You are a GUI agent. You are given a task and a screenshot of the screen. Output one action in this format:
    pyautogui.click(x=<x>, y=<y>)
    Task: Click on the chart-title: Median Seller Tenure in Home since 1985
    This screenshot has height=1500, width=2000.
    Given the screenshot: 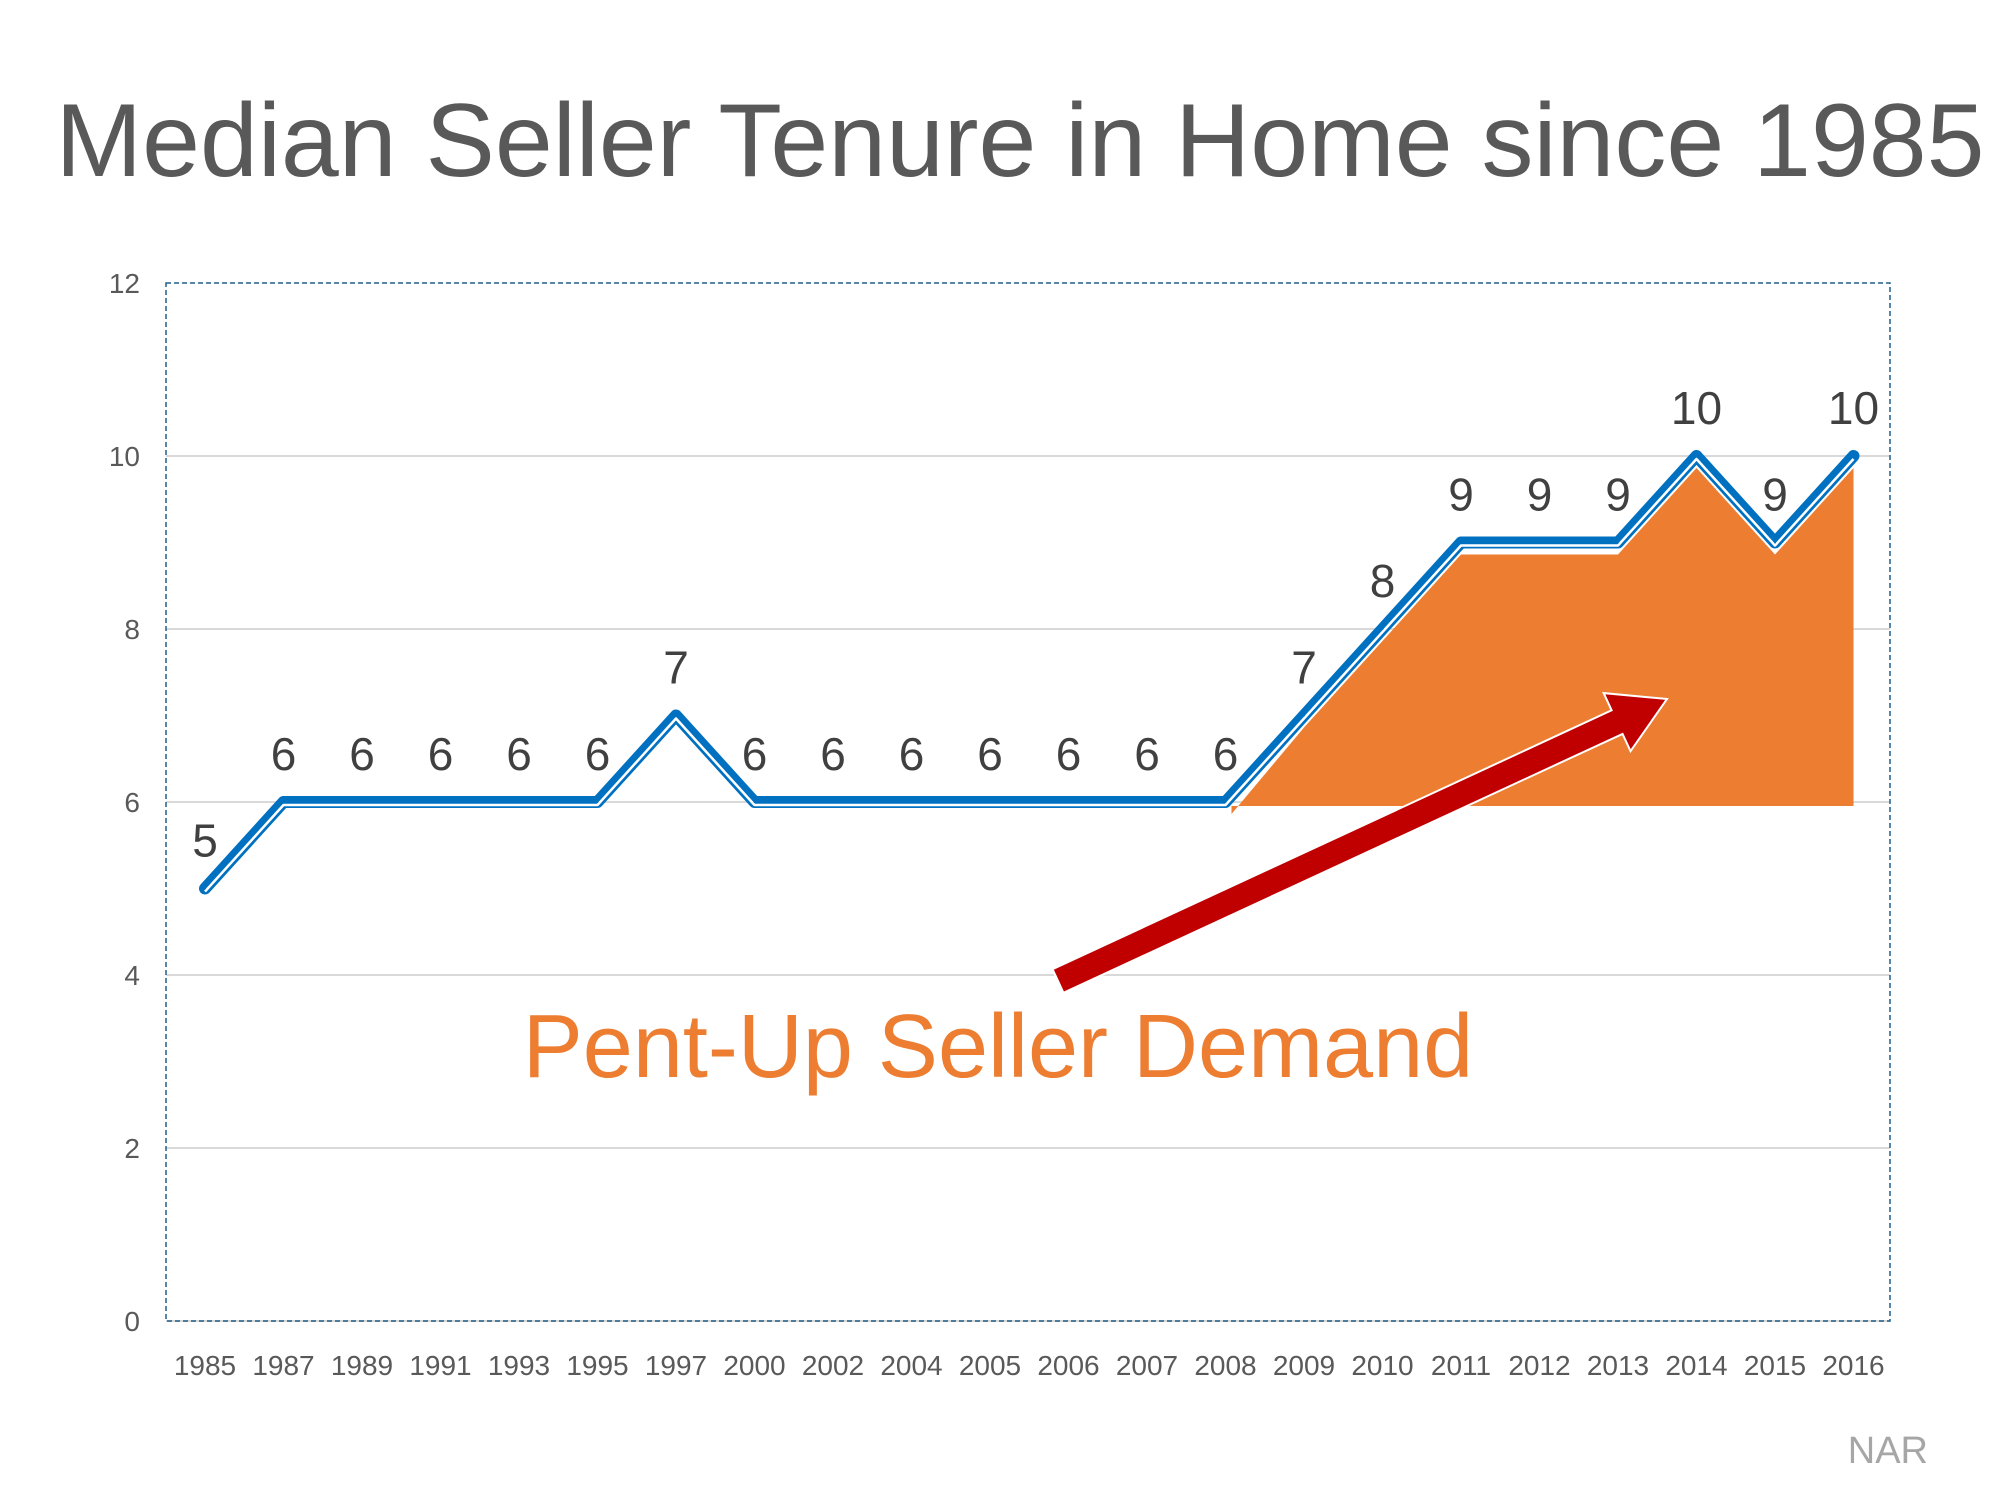 What is the action you would take?
    pyautogui.click(x=1020, y=141)
    